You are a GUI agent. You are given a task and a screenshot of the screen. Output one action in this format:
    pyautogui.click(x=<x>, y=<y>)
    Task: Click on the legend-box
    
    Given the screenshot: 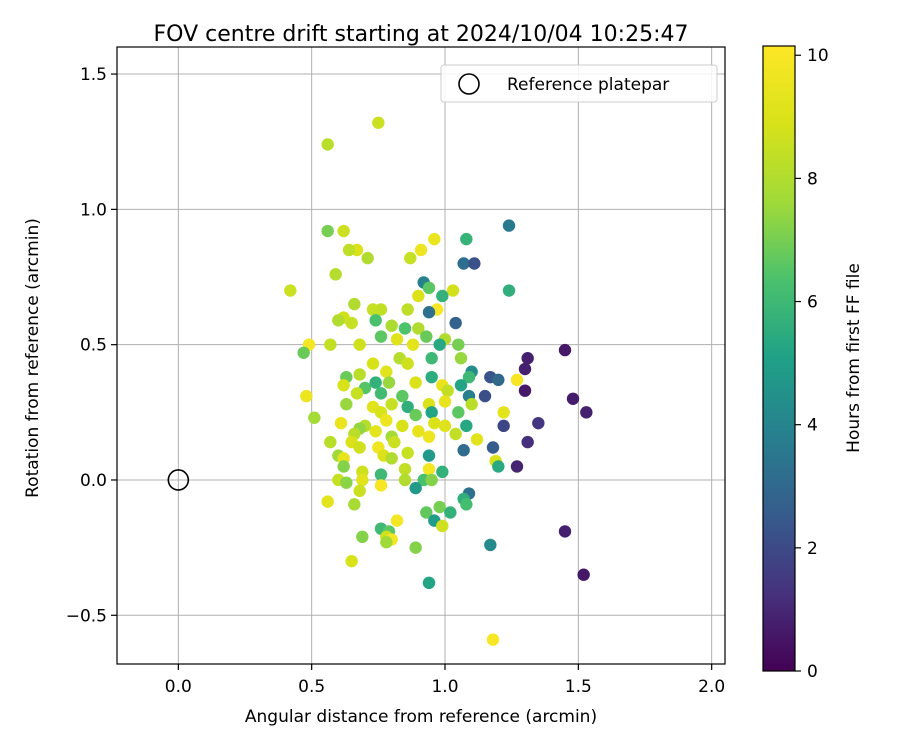 What is the action you would take?
    pyautogui.click(x=579, y=83)
    